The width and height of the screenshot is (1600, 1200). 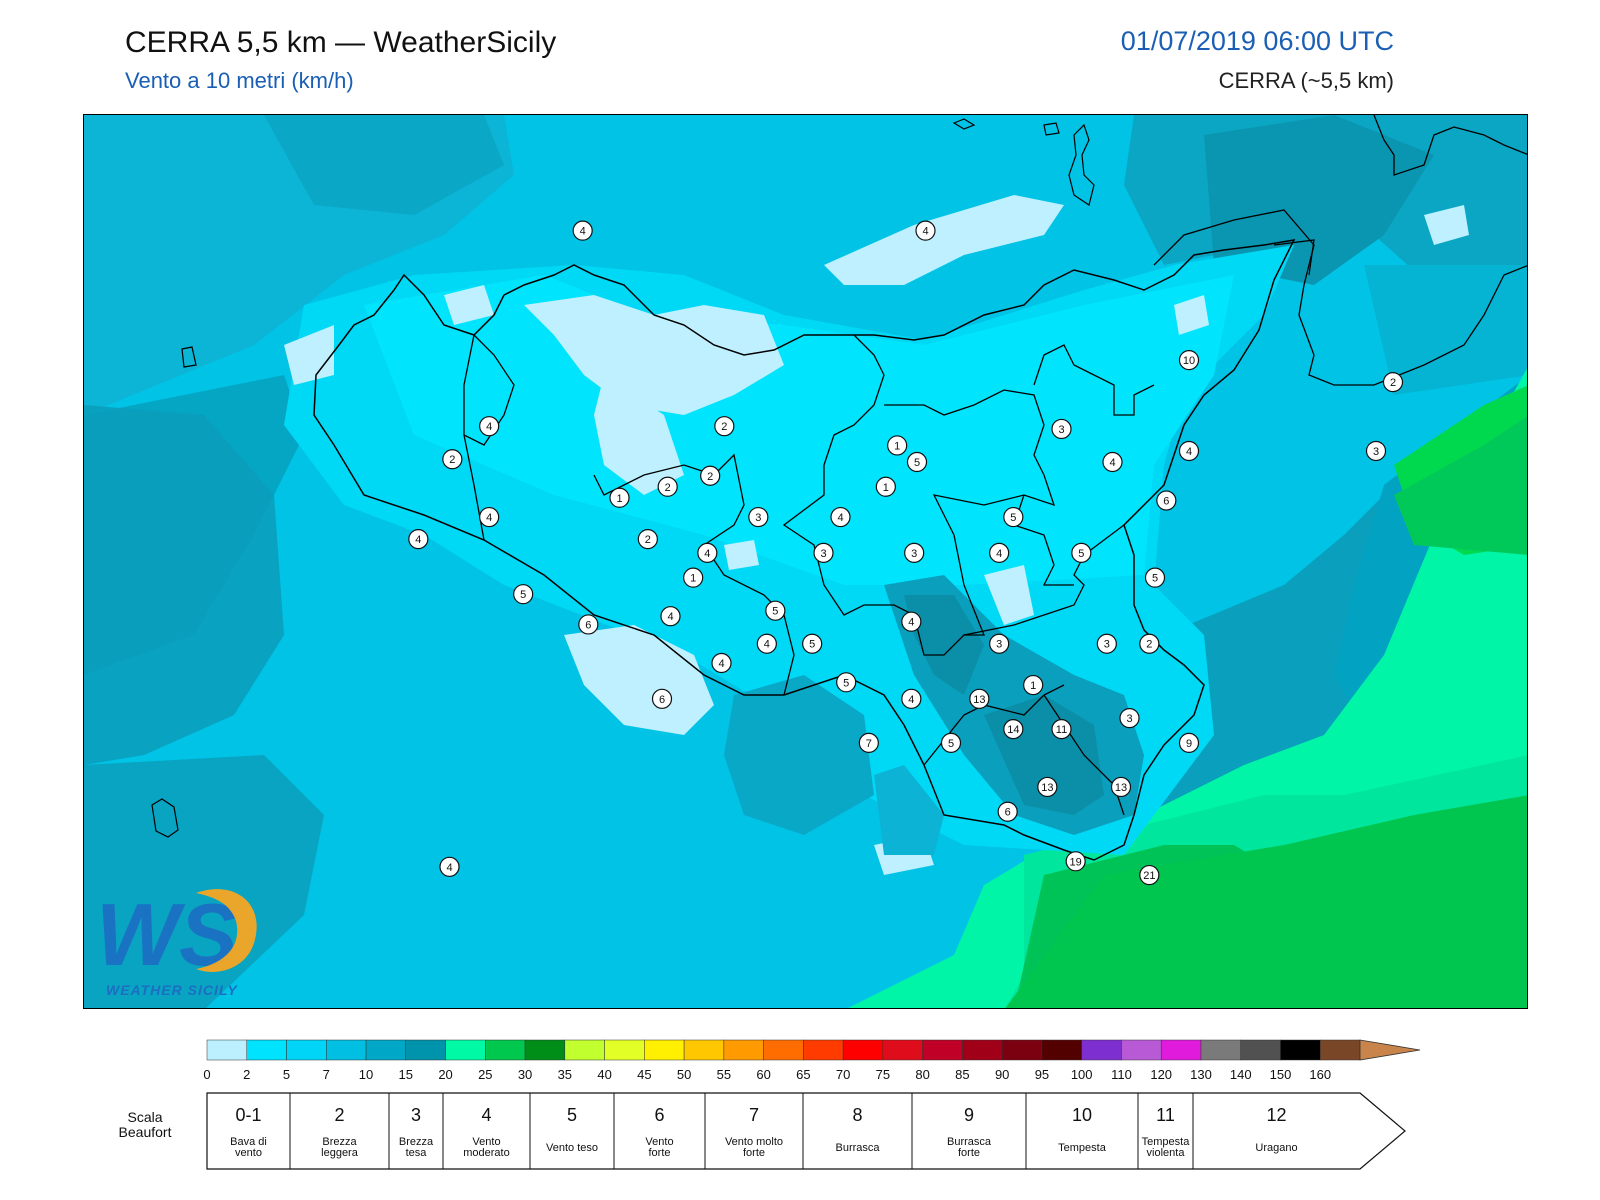 I want to click on station-value: 6, so click(x=588, y=625).